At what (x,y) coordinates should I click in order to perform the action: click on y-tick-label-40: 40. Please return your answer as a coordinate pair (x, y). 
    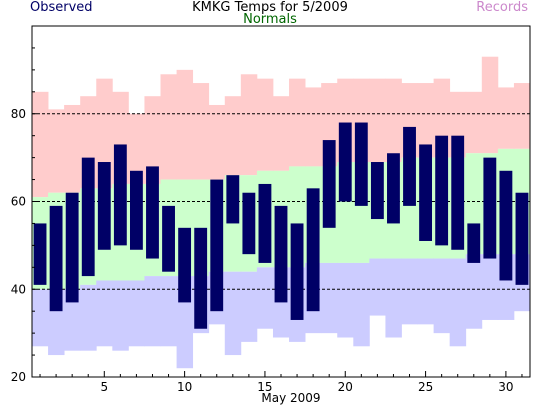
    Looking at the image, I should click on (18, 289).